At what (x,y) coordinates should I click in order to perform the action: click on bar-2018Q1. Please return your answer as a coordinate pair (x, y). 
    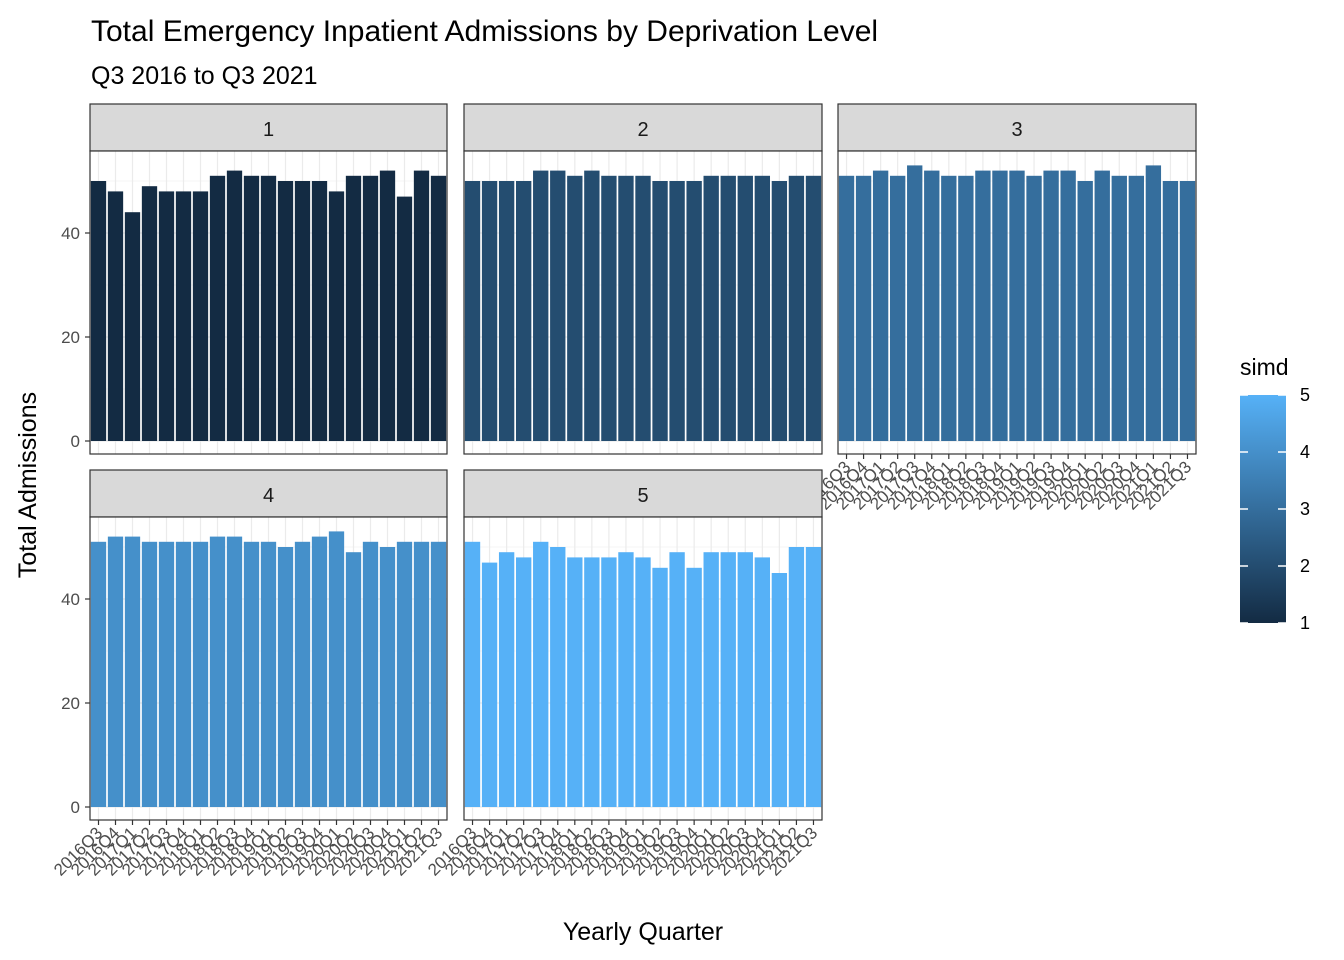
    Looking at the image, I should click on (949, 308).